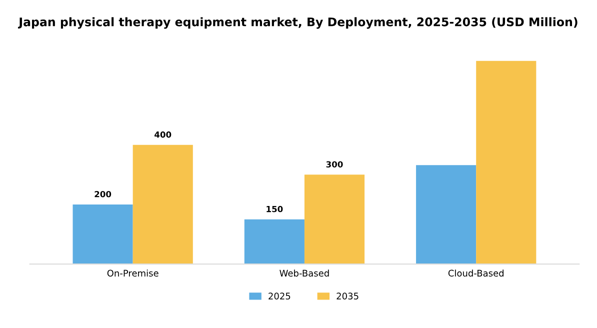  What do you see at coordinates (347, 296) in the screenshot?
I see `legend-label: 2035` at bounding box center [347, 296].